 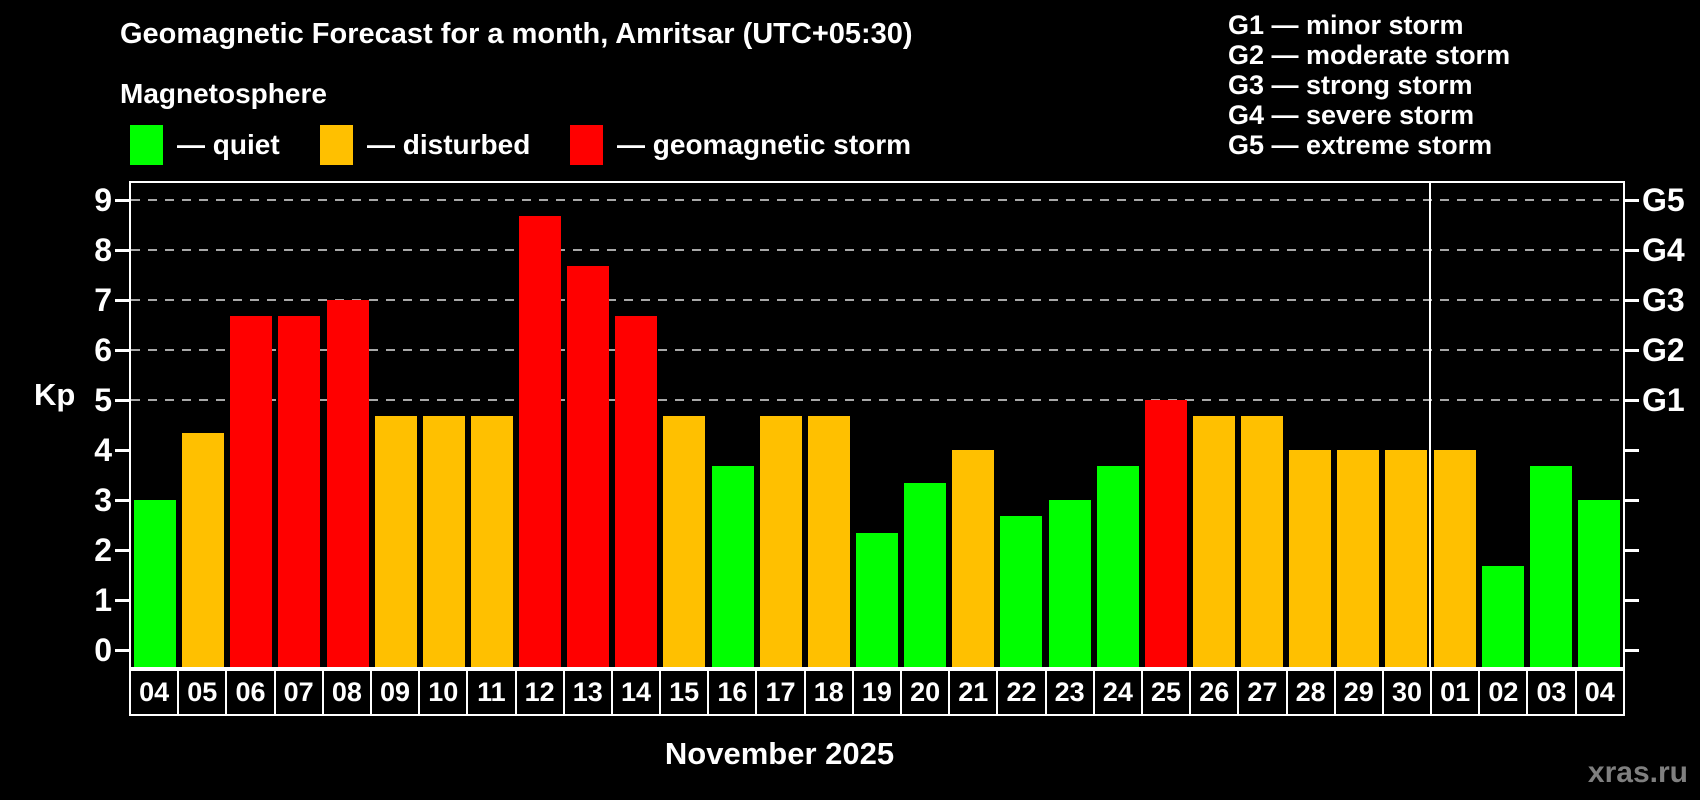 I want to click on day-label-nov-11: 11, so click(x=491, y=692).